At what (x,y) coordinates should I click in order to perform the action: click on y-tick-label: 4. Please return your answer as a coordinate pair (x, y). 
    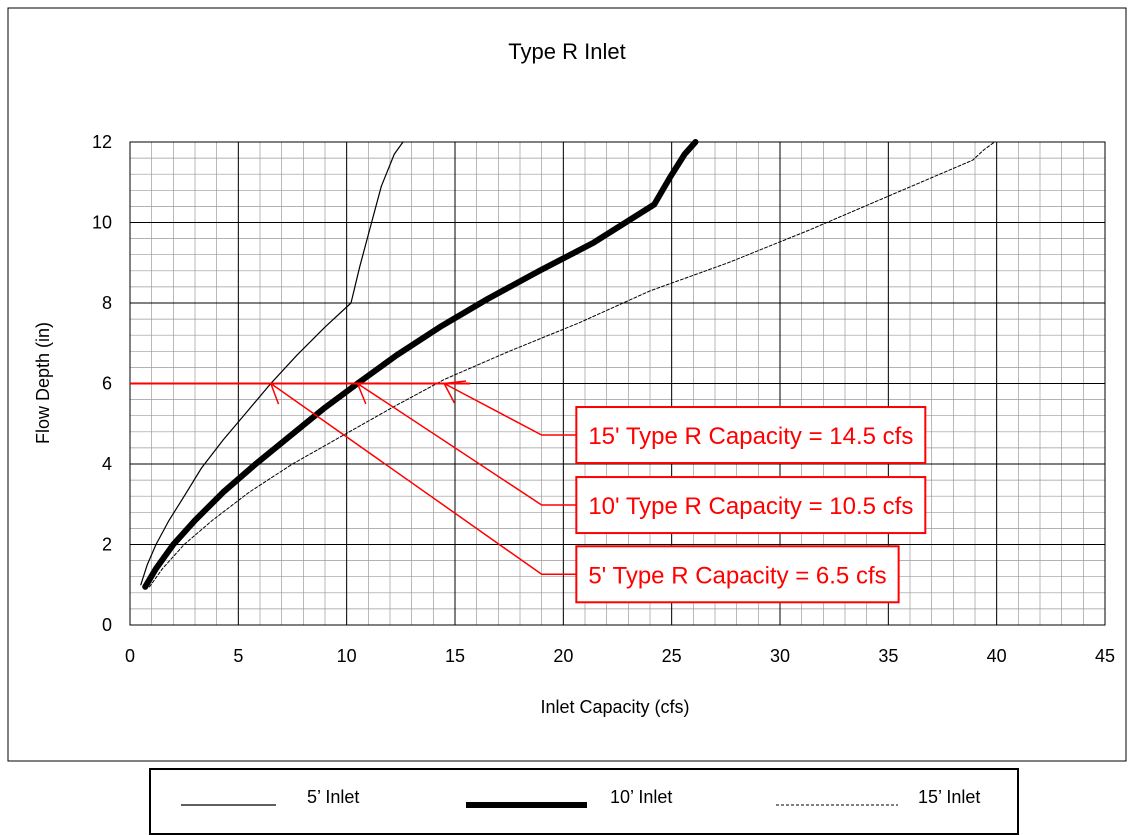
    Looking at the image, I should click on (107, 464).